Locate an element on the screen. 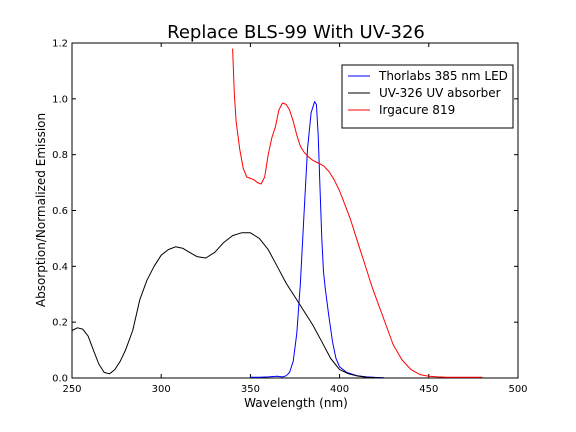 The width and height of the screenshot is (576, 432). legend-entry-2: UV-326 UV absorber is located at coordinates (440, 93).